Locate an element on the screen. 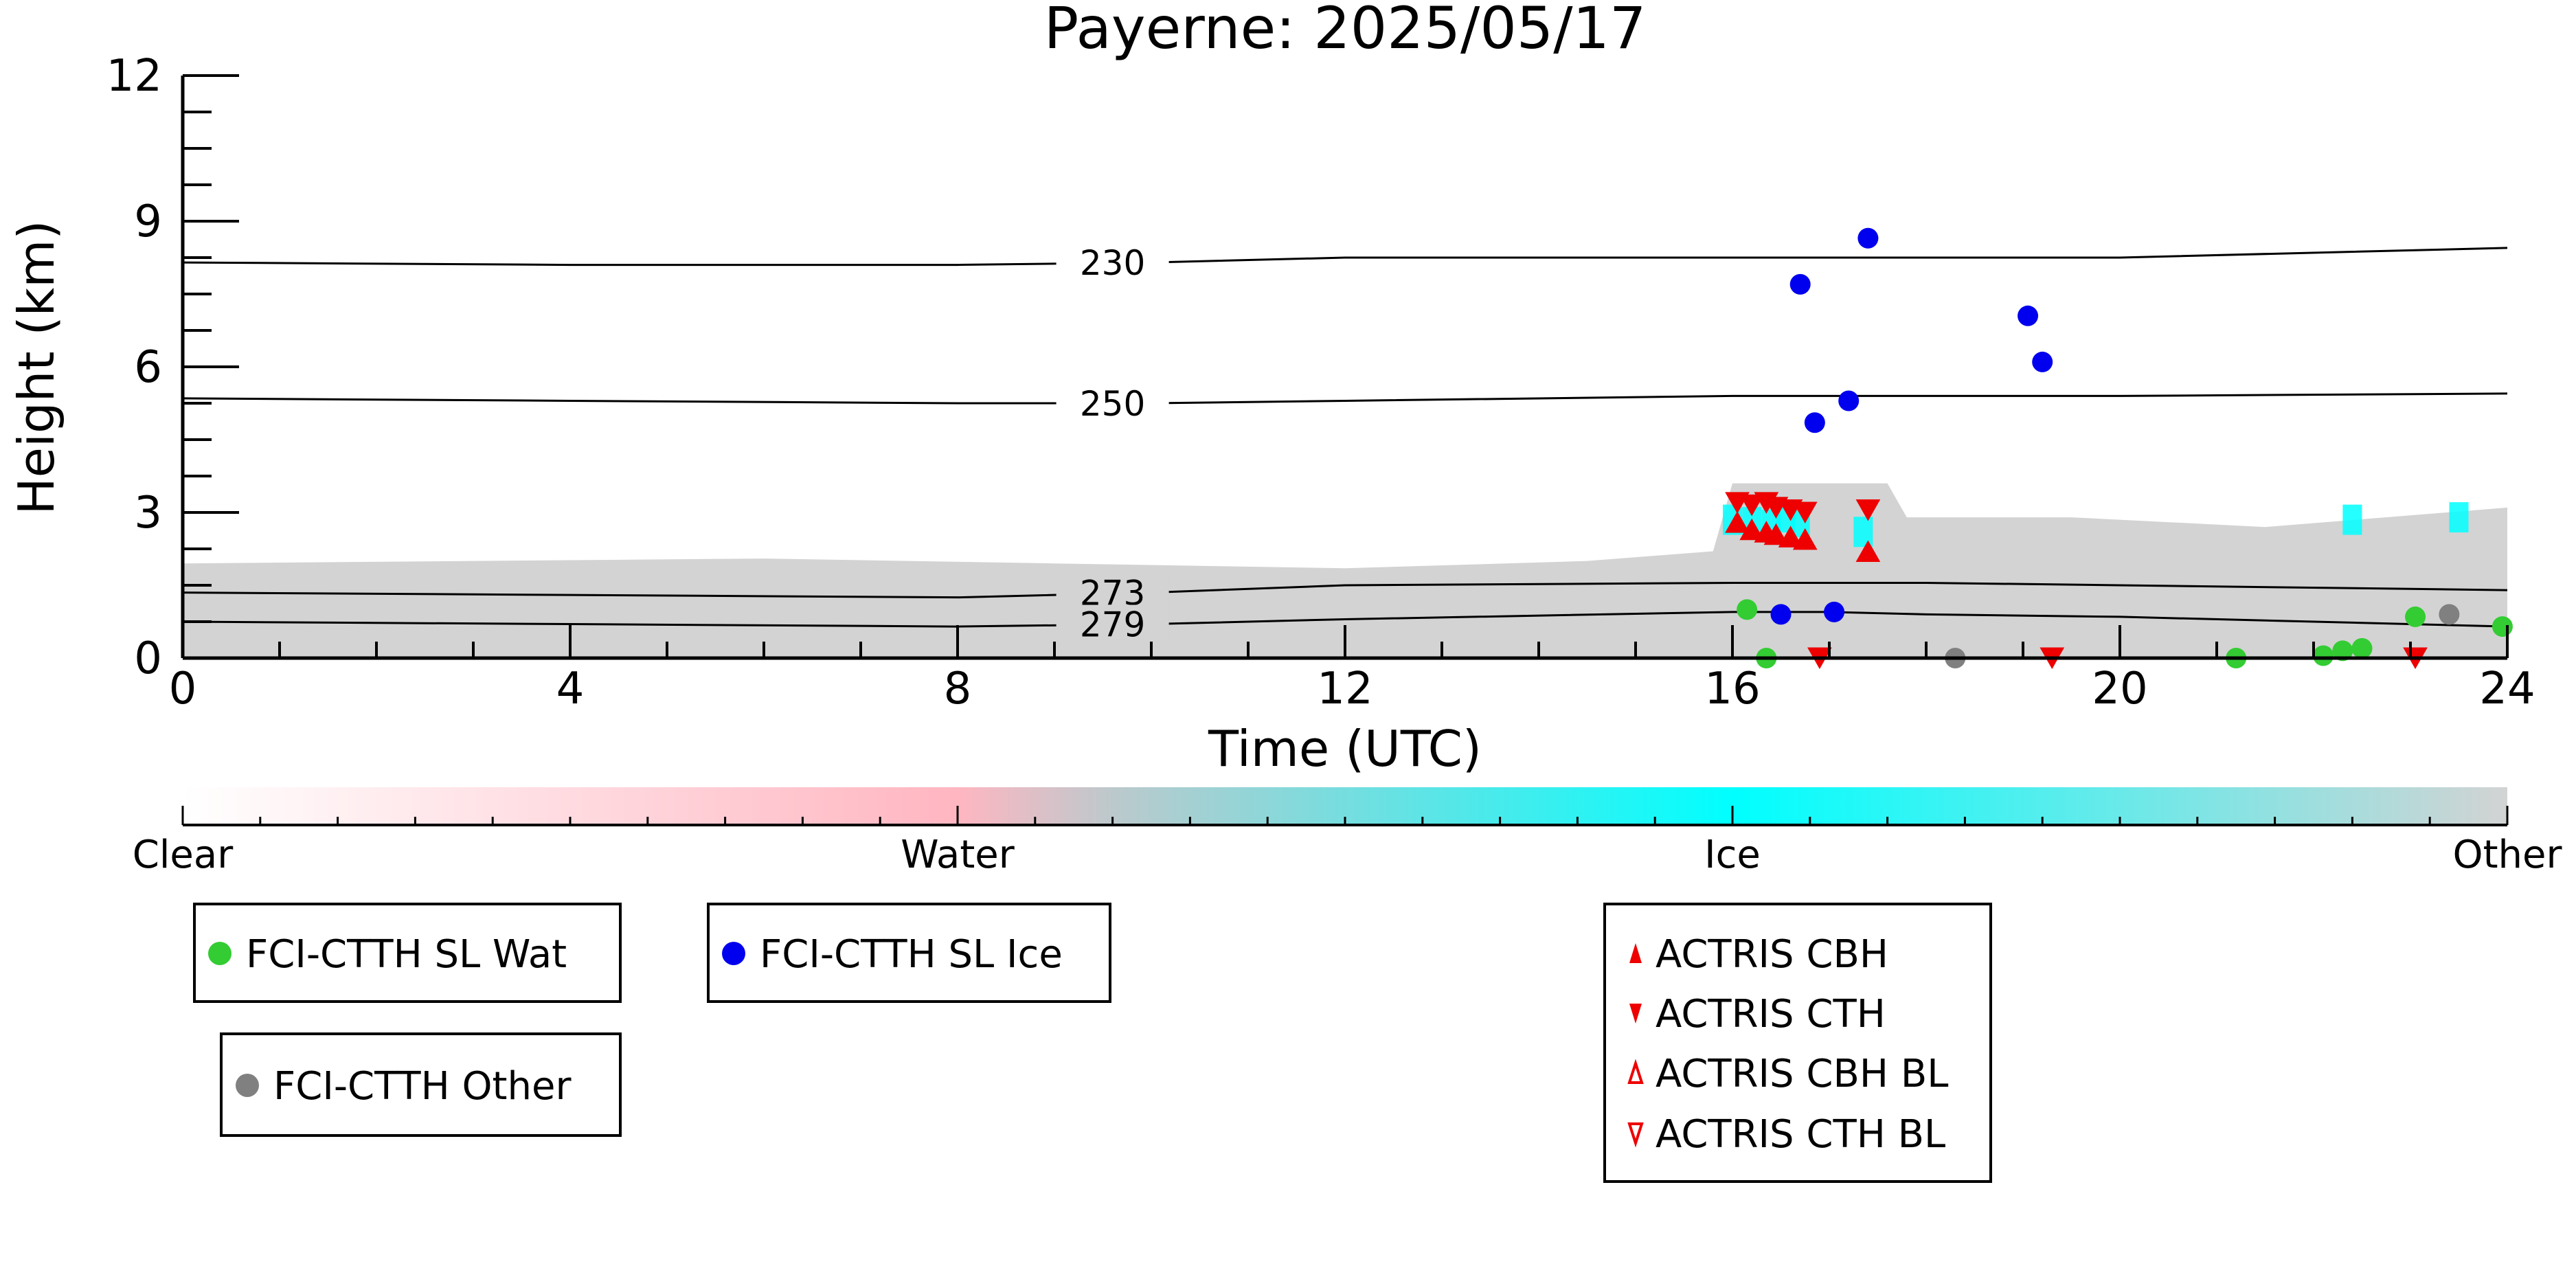 Image resolution: width=2576 pixels, height=1288 pixels. colorbar-ticks is located at coordinates (1345, 816).